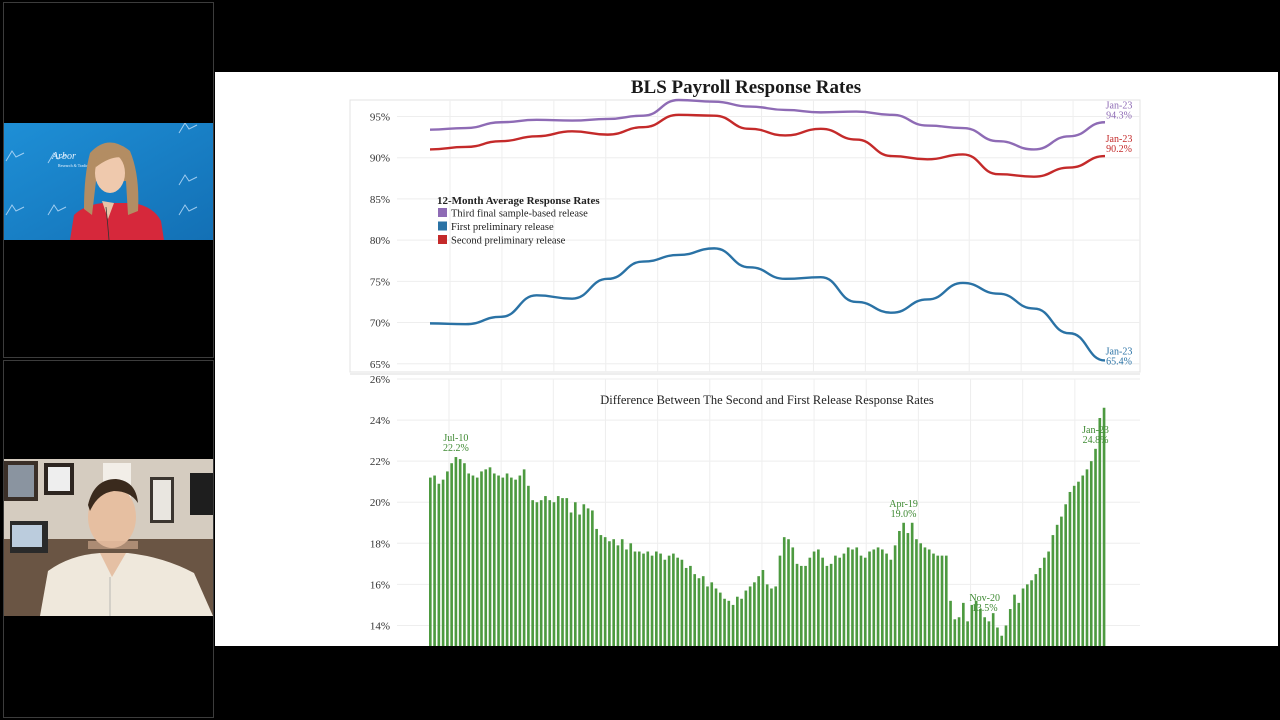  Describe the element at coordinates (502, 227) in the screenshot. I see `legend-entry: First preliminary release` at that location.